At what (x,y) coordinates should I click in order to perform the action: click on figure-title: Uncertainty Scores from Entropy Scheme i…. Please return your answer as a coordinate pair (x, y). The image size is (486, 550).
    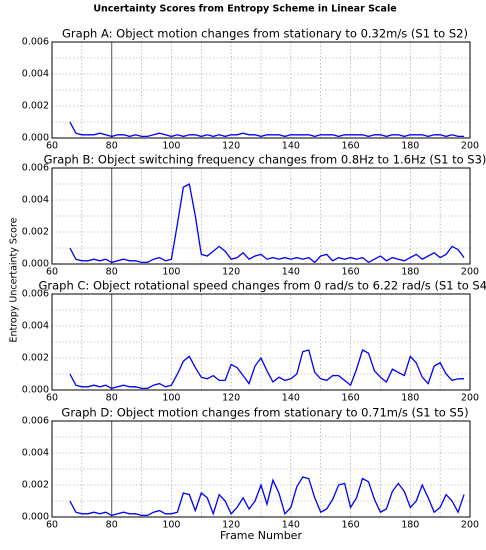
    Looking at the image, I should click on (244, 9).